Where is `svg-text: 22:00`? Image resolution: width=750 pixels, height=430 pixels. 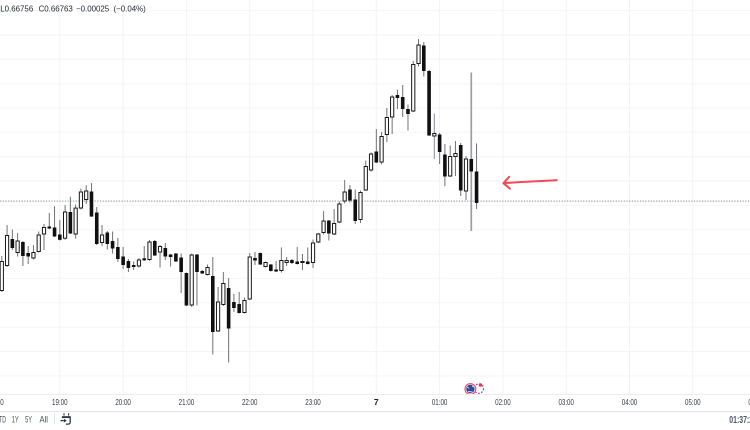
svg-text: 22:00 is located at coordinates (250, 402).